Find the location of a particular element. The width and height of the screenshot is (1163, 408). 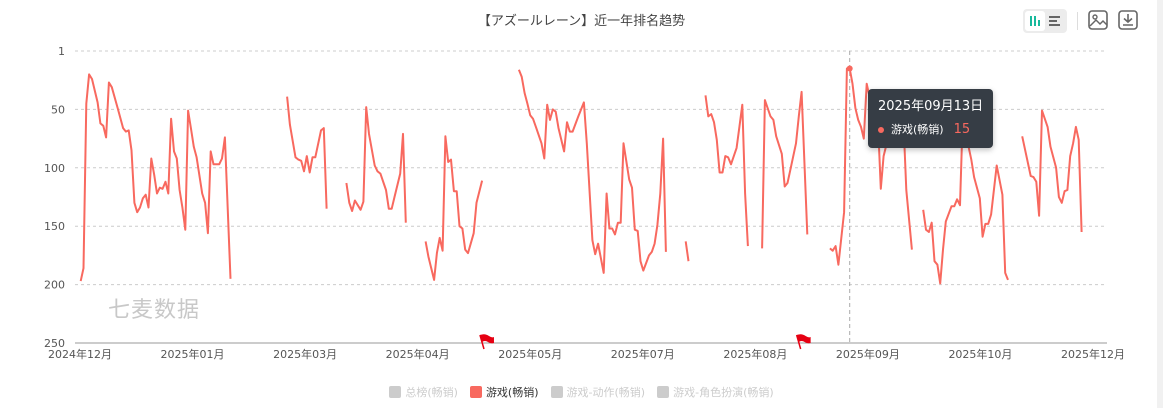

legend-item-overall: 总榜(畅销) is located at coordinates (423, 392).